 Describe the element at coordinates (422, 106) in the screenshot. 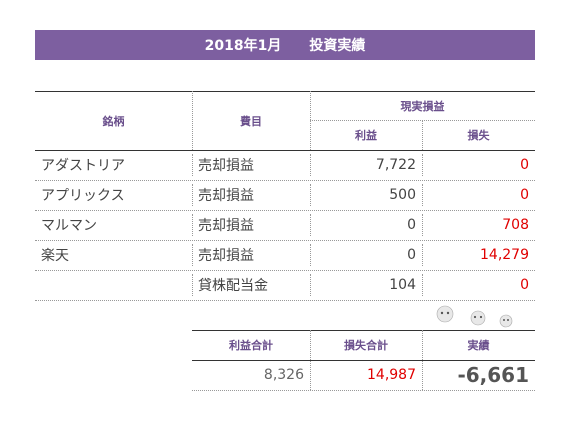

I see `header-cell: 現実損益` at that location.